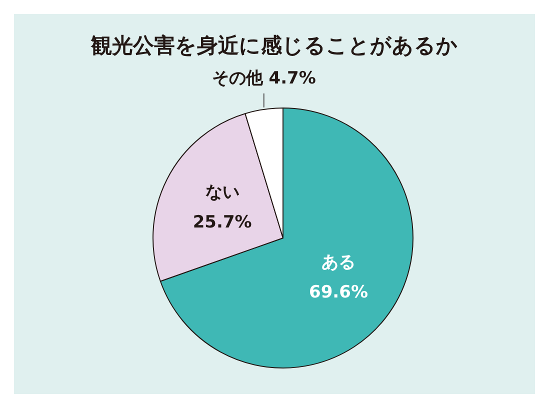  What do you see at coordinates (338, 292) in the screenshot?
I see `data-label: 69.6%` at bounding box center [338, 292].